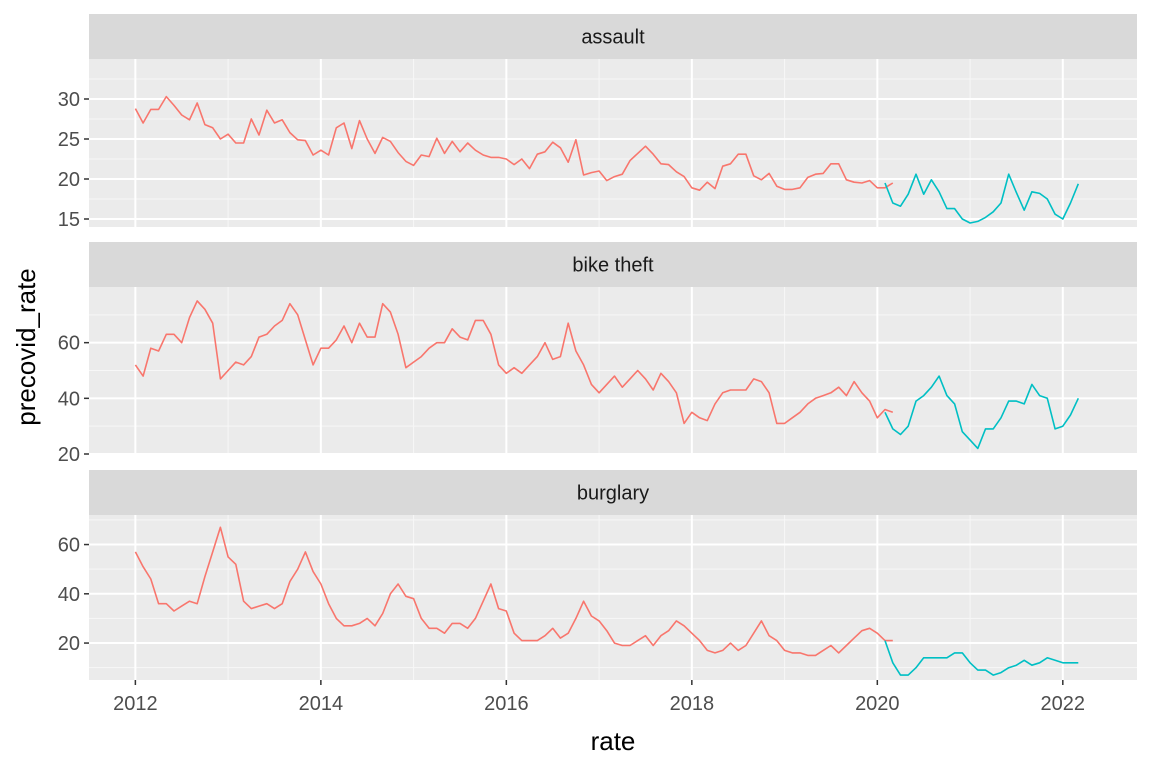 This screenshot has height=768, width=1152. I want to click on x-axis-title: rate, so click(613, 741).